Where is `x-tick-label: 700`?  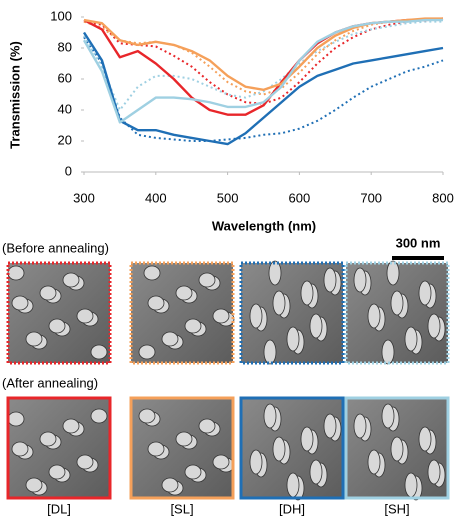
x-tick-label: 700 is located at coordinates (371, 197).